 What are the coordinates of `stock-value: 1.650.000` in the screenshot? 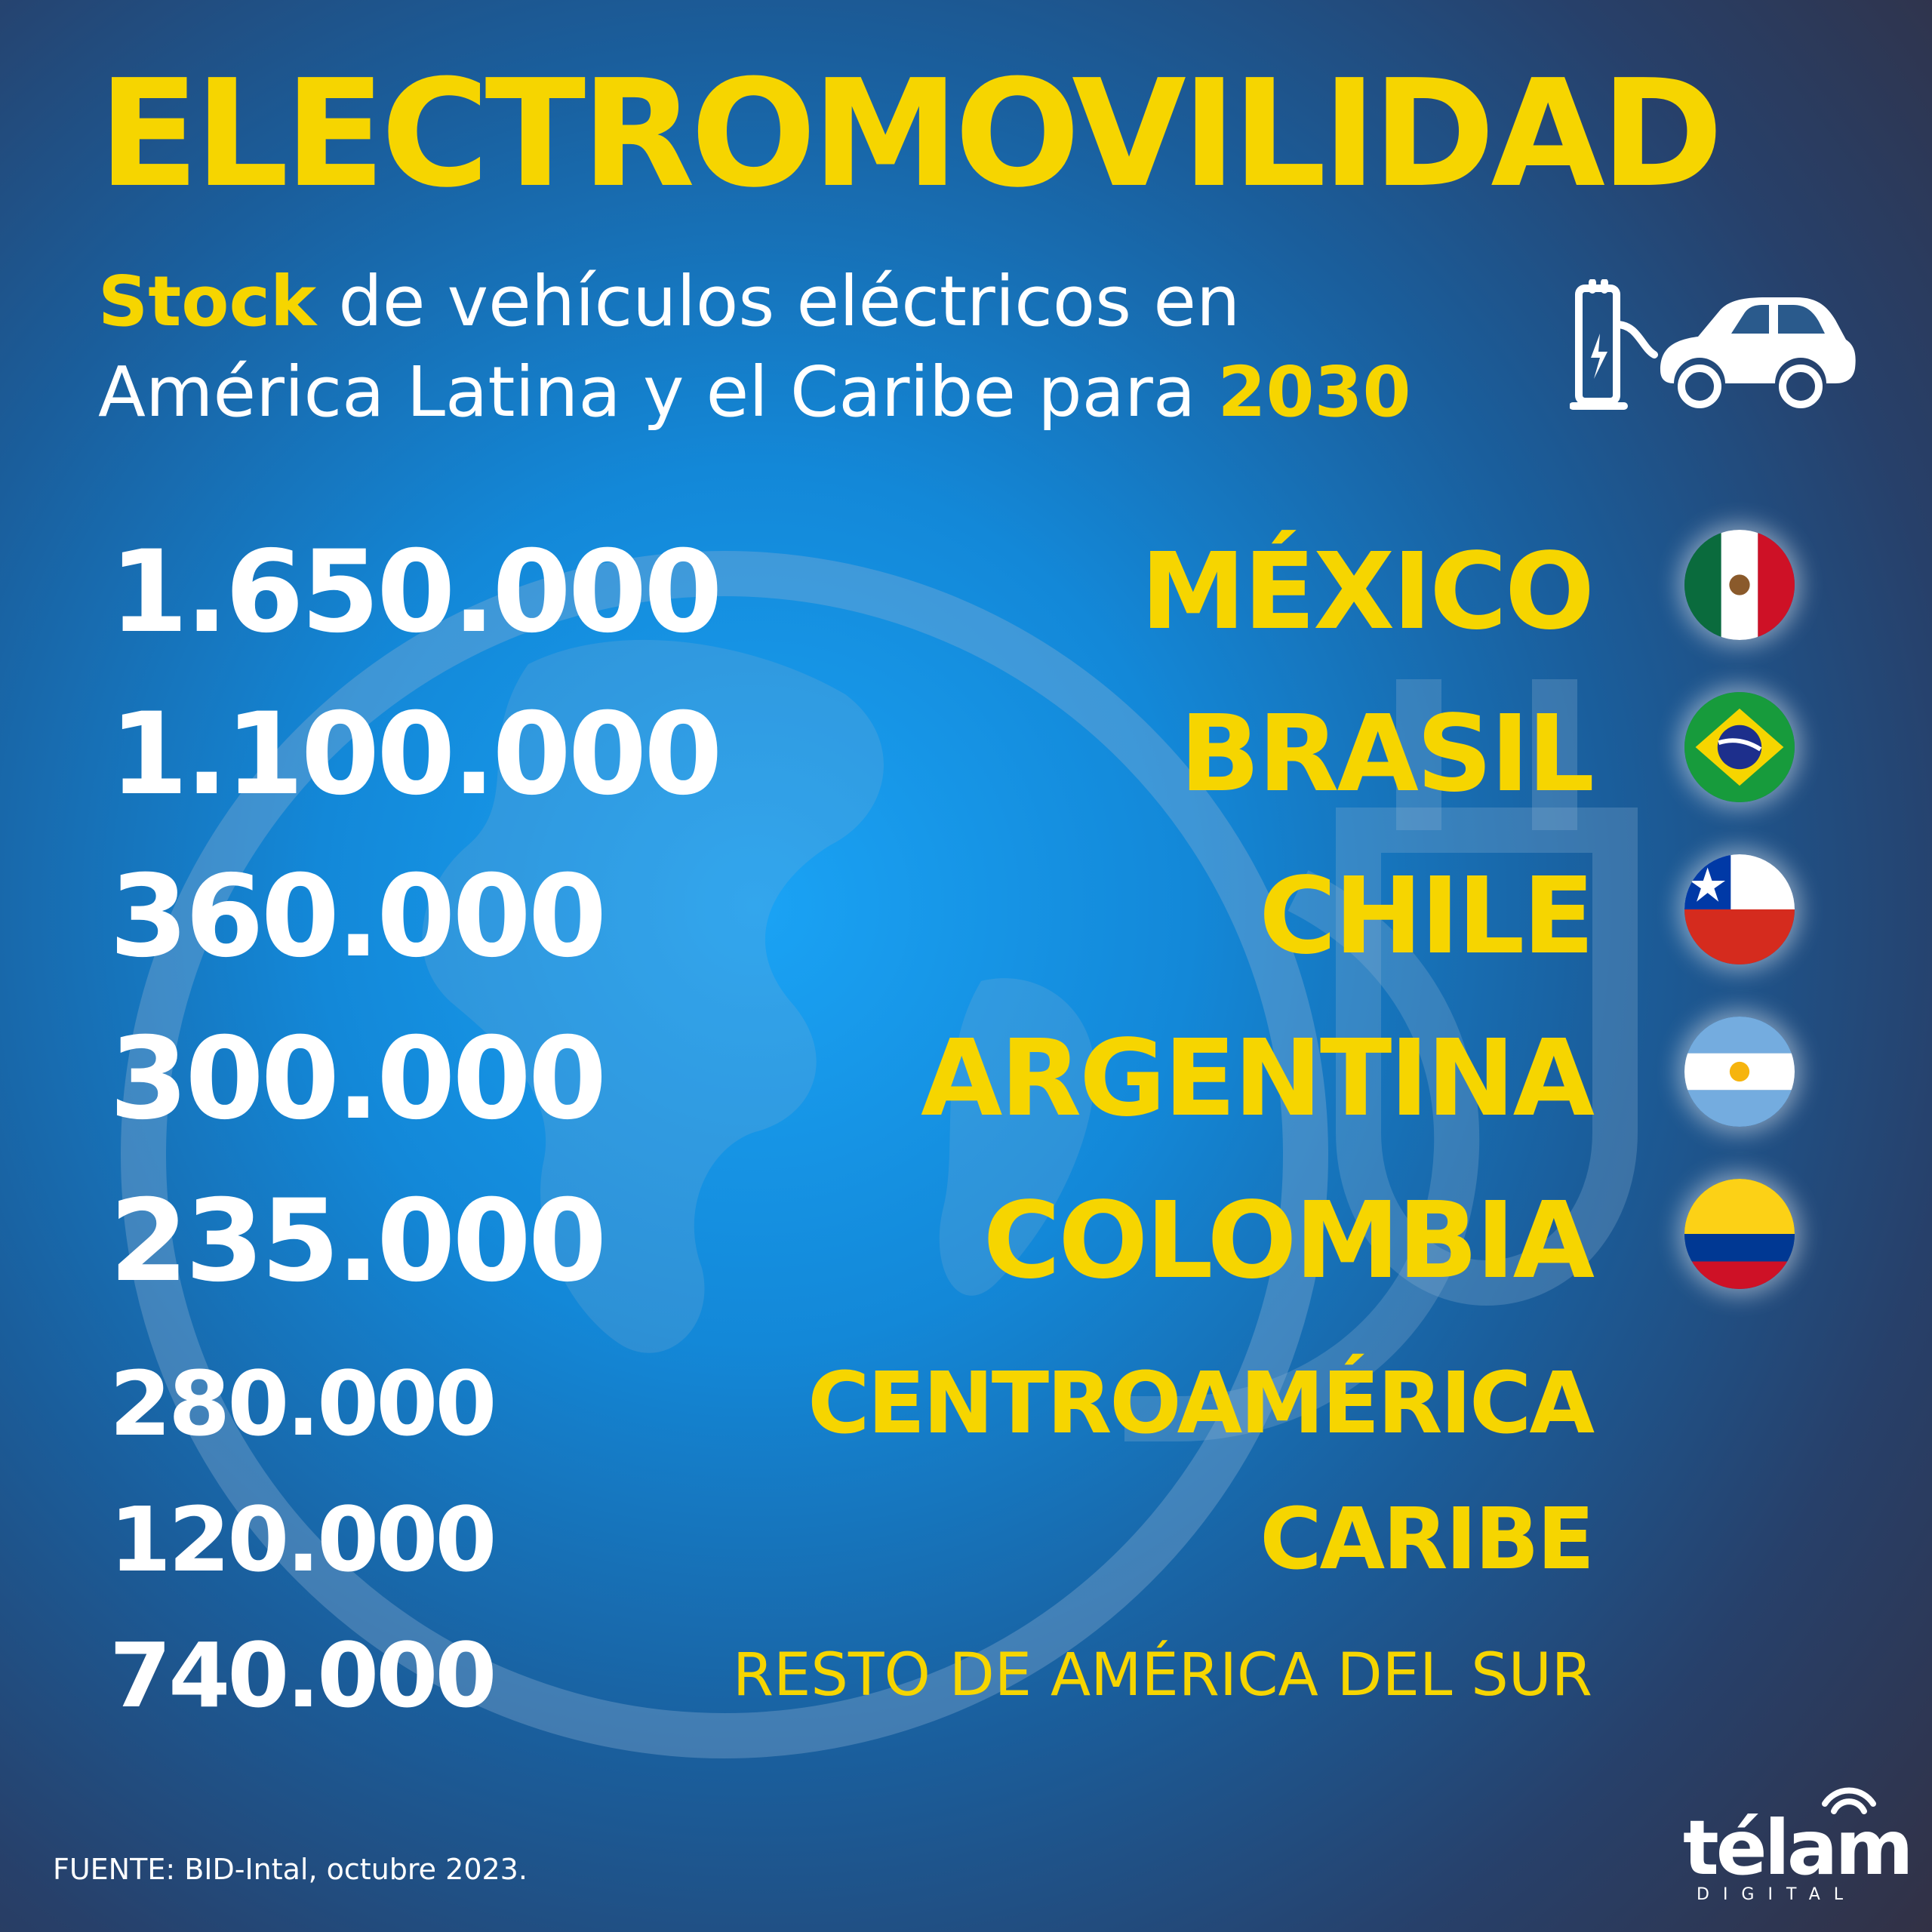 It's located at (416, 592).